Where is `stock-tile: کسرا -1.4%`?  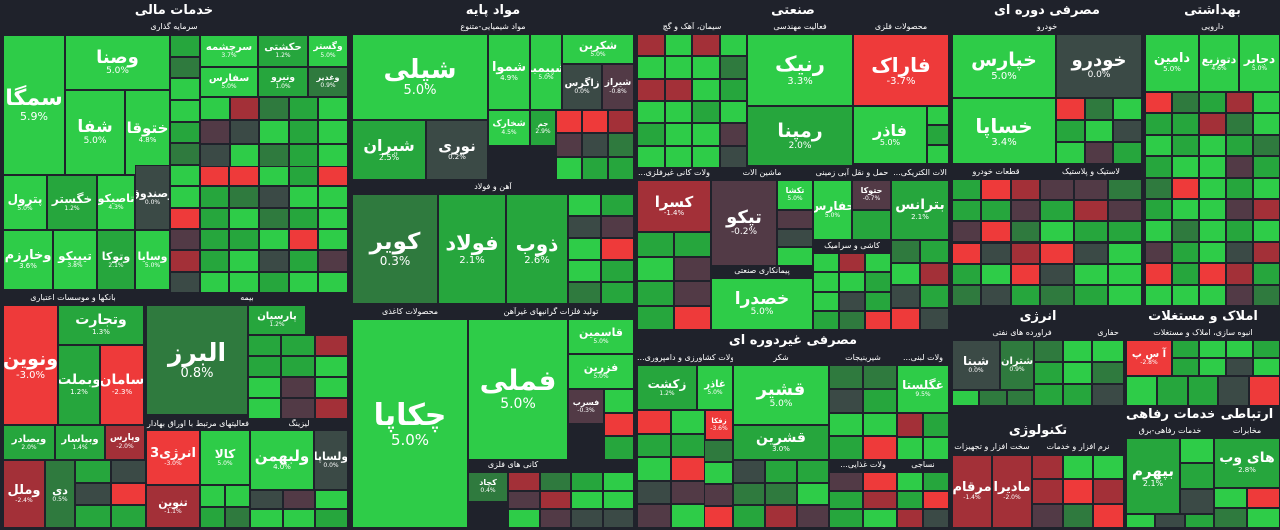
stock-tile: کسرا -1.4% is located at coordinates (674, 206).